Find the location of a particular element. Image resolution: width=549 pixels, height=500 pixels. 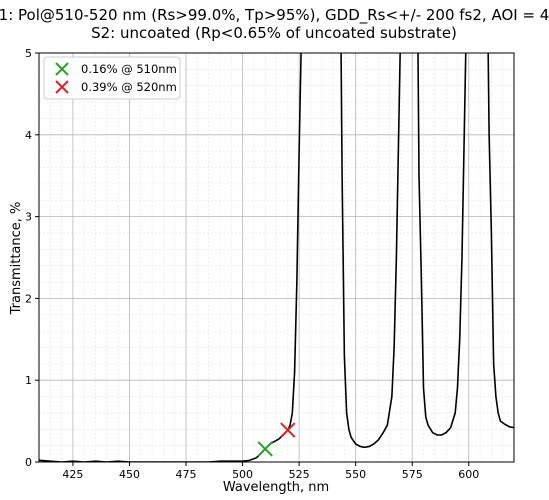

x-tick-label: 525 is located at coordinates (299, 474).